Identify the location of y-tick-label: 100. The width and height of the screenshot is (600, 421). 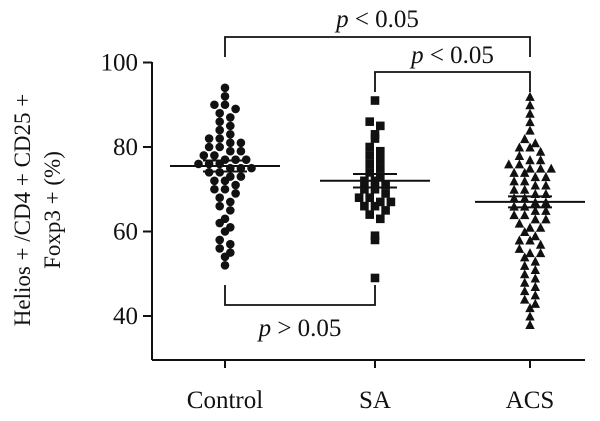
(120, 63).